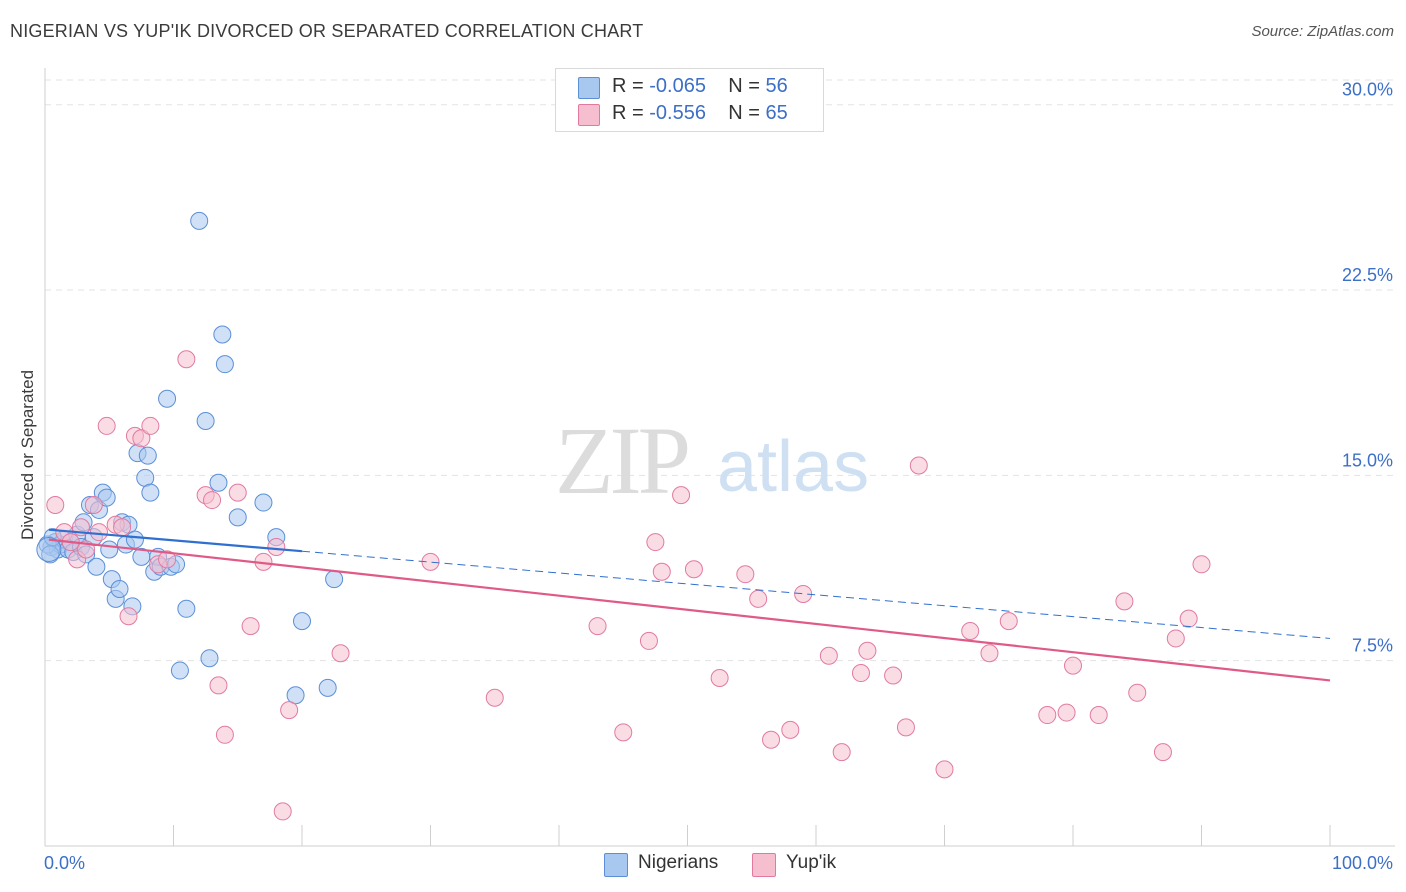 The image size is (1406, 892). I want to click on legend-swatch-nigerians, so click(589, 88).